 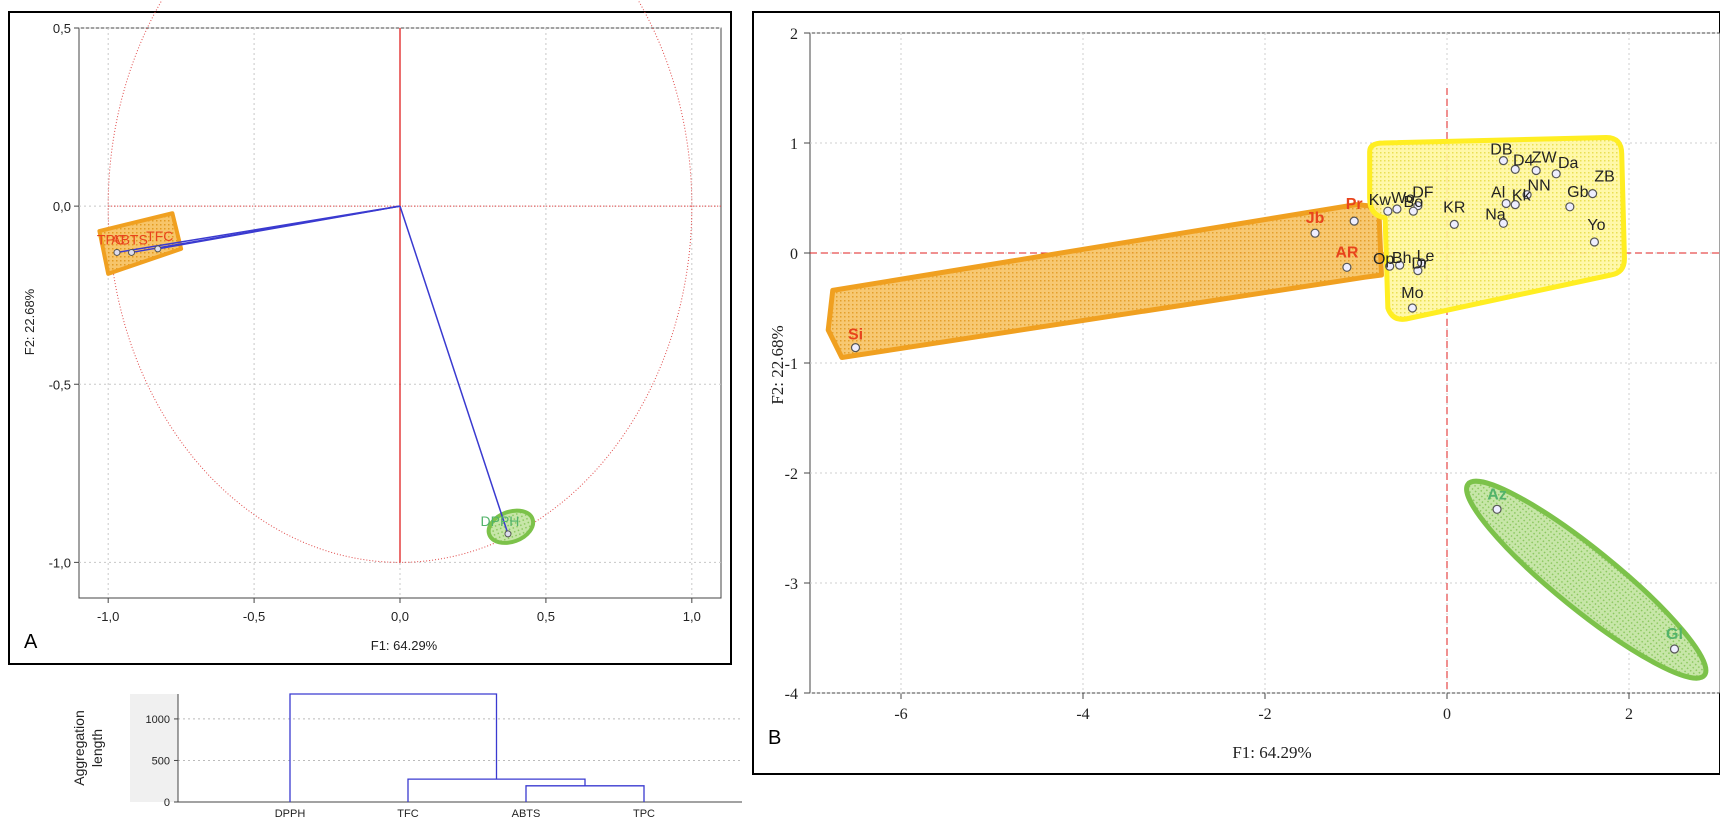 I want to click on chart-b-point-label: Al, so click(x=1498, y=193).